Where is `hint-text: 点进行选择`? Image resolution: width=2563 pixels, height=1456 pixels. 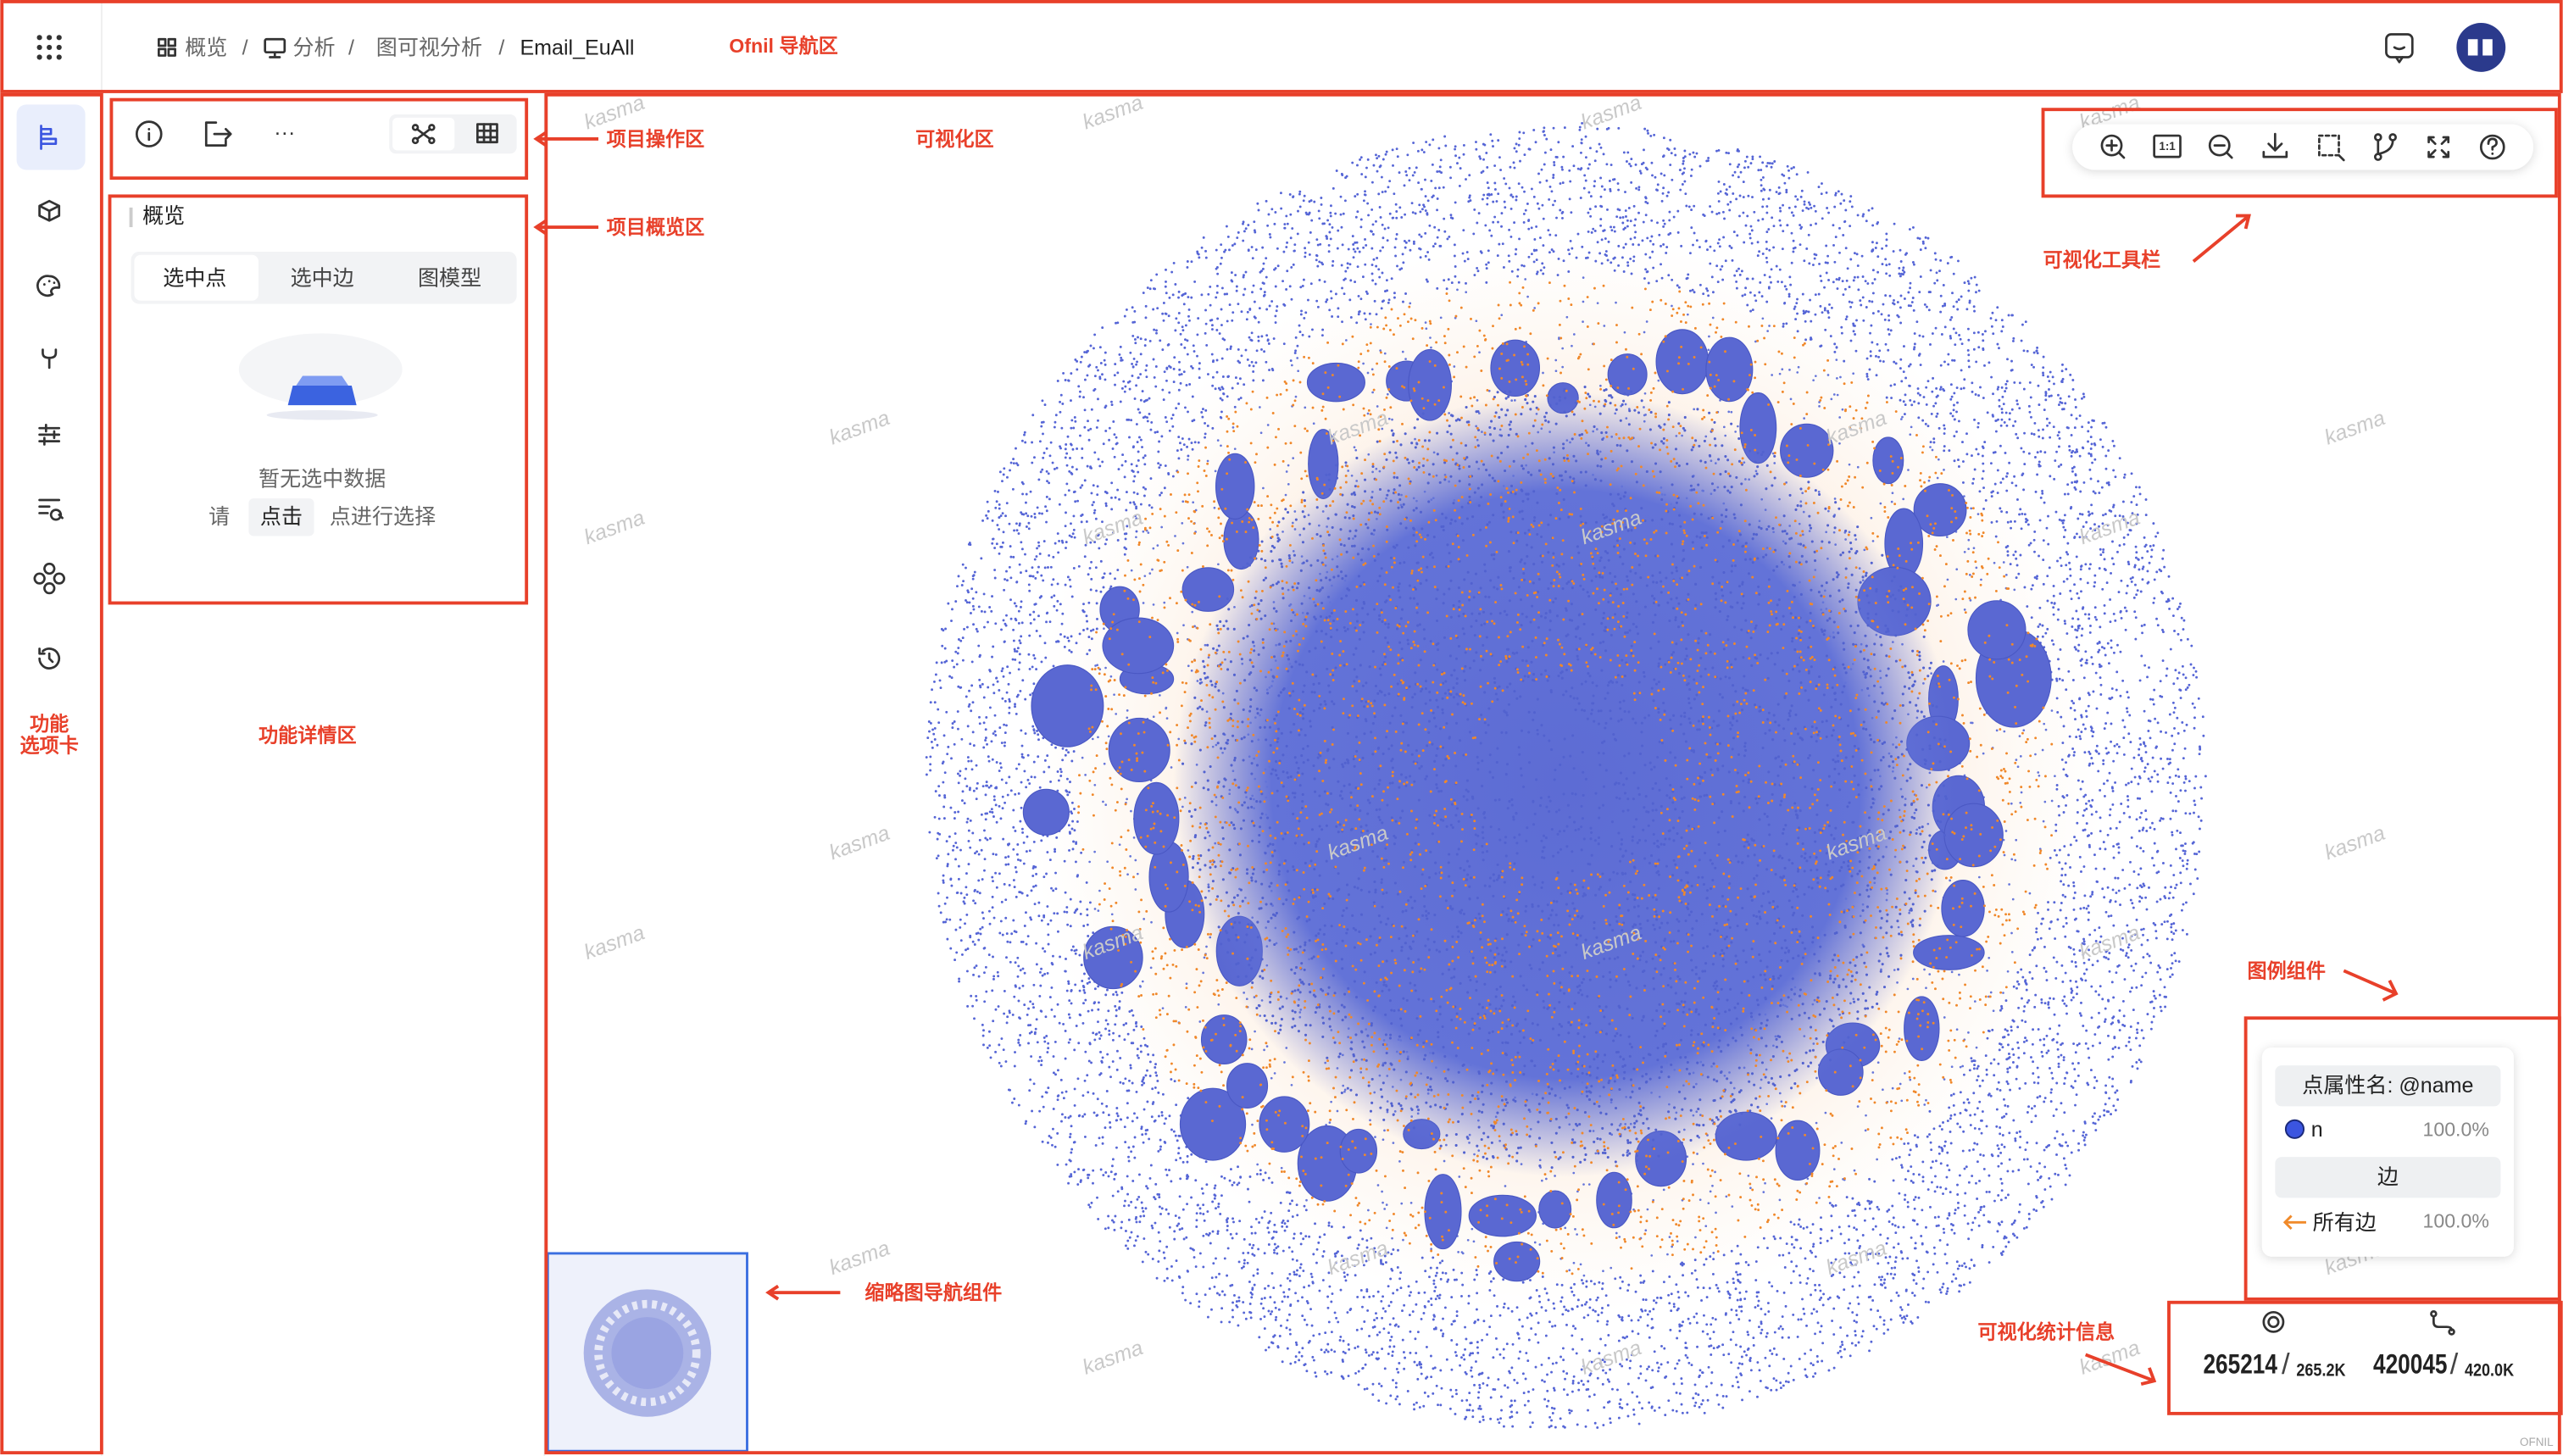
hint-text: 点进行选择 is located at coordinates (383, 517).